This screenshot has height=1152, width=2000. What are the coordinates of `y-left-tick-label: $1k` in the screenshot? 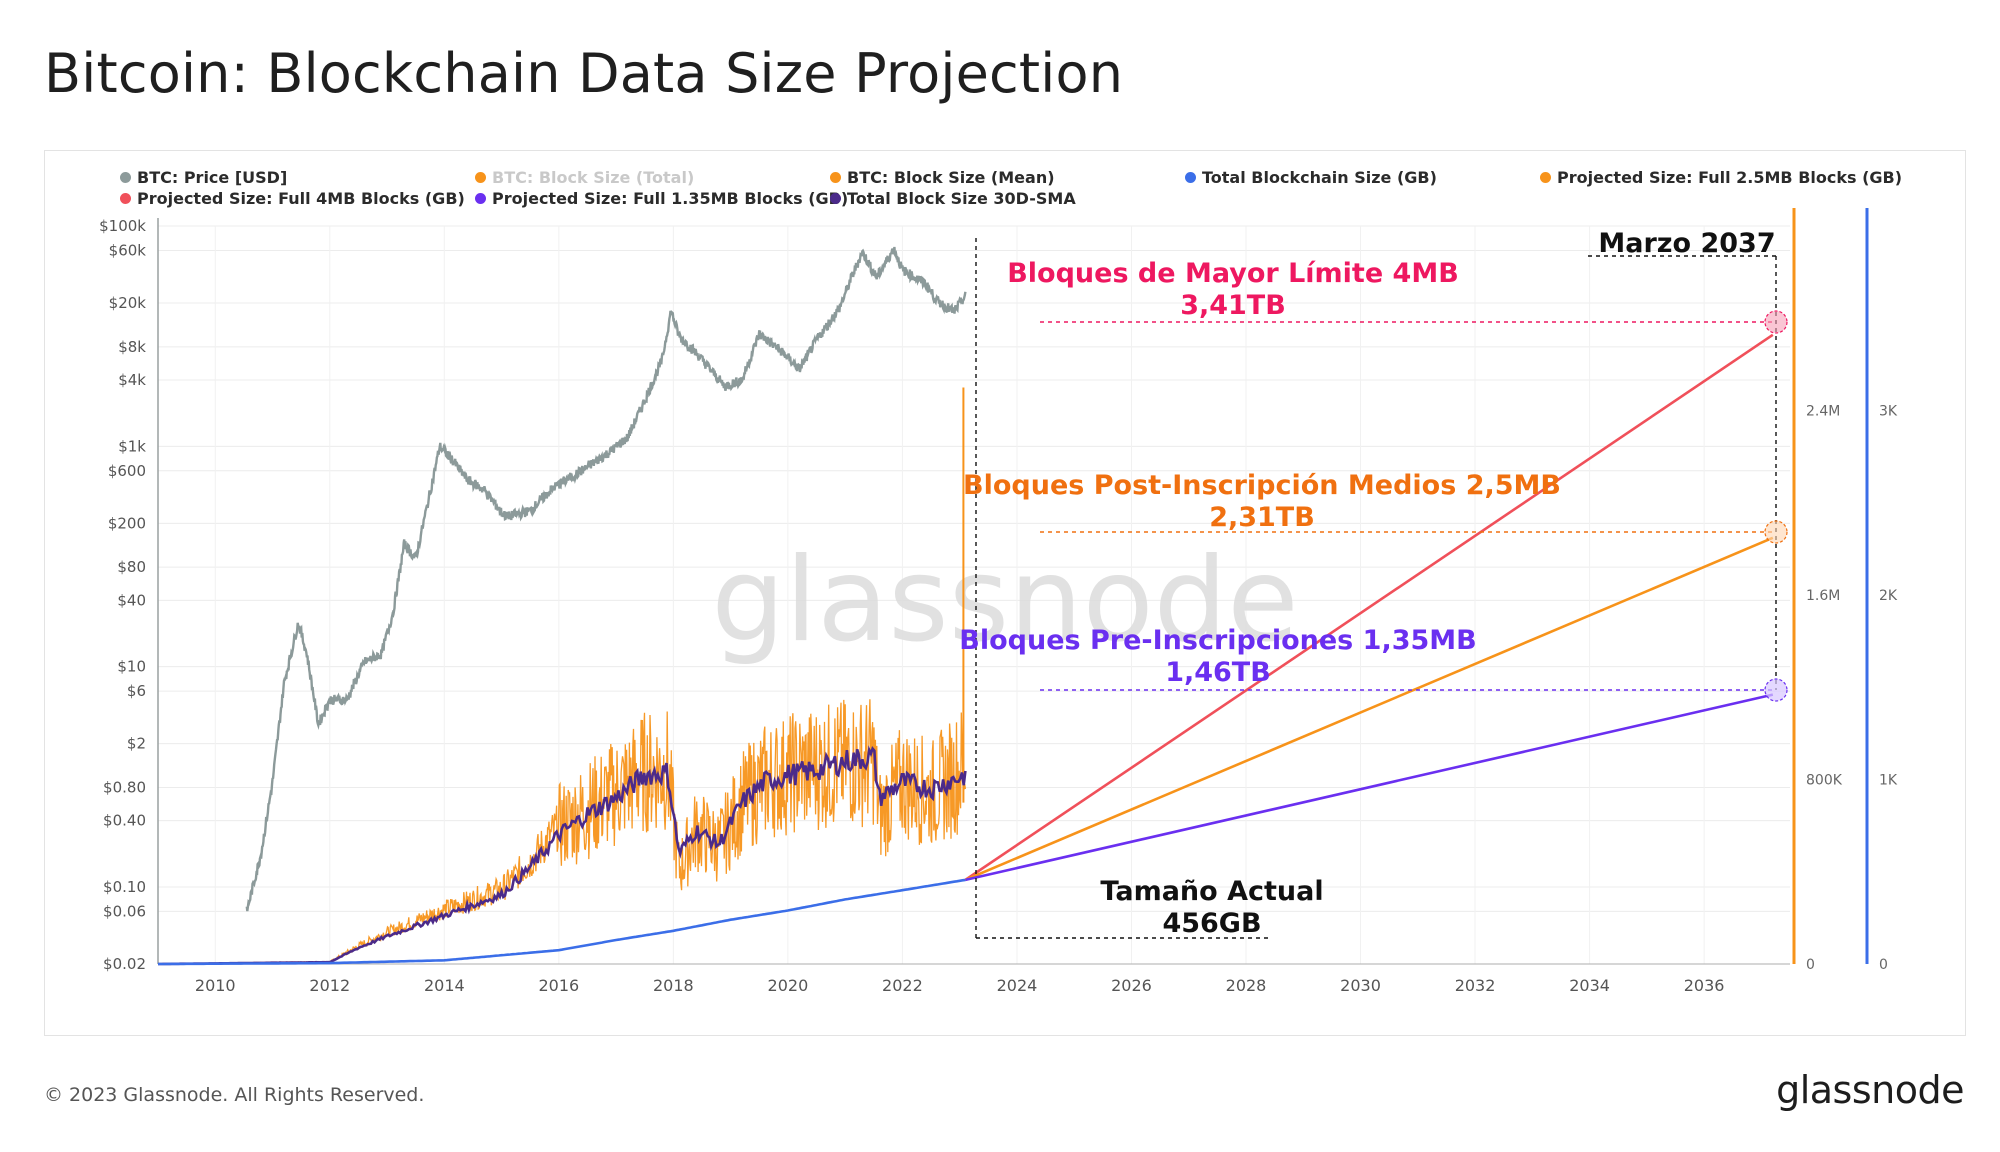 It's located at (132, 446).